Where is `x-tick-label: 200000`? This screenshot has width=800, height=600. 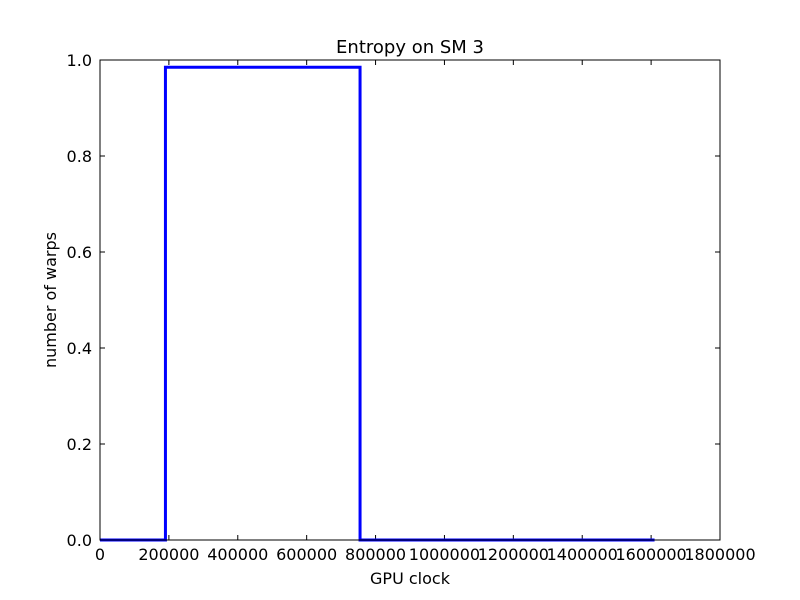 x-tick-label: 200000 is located at coordinates (168, 554).